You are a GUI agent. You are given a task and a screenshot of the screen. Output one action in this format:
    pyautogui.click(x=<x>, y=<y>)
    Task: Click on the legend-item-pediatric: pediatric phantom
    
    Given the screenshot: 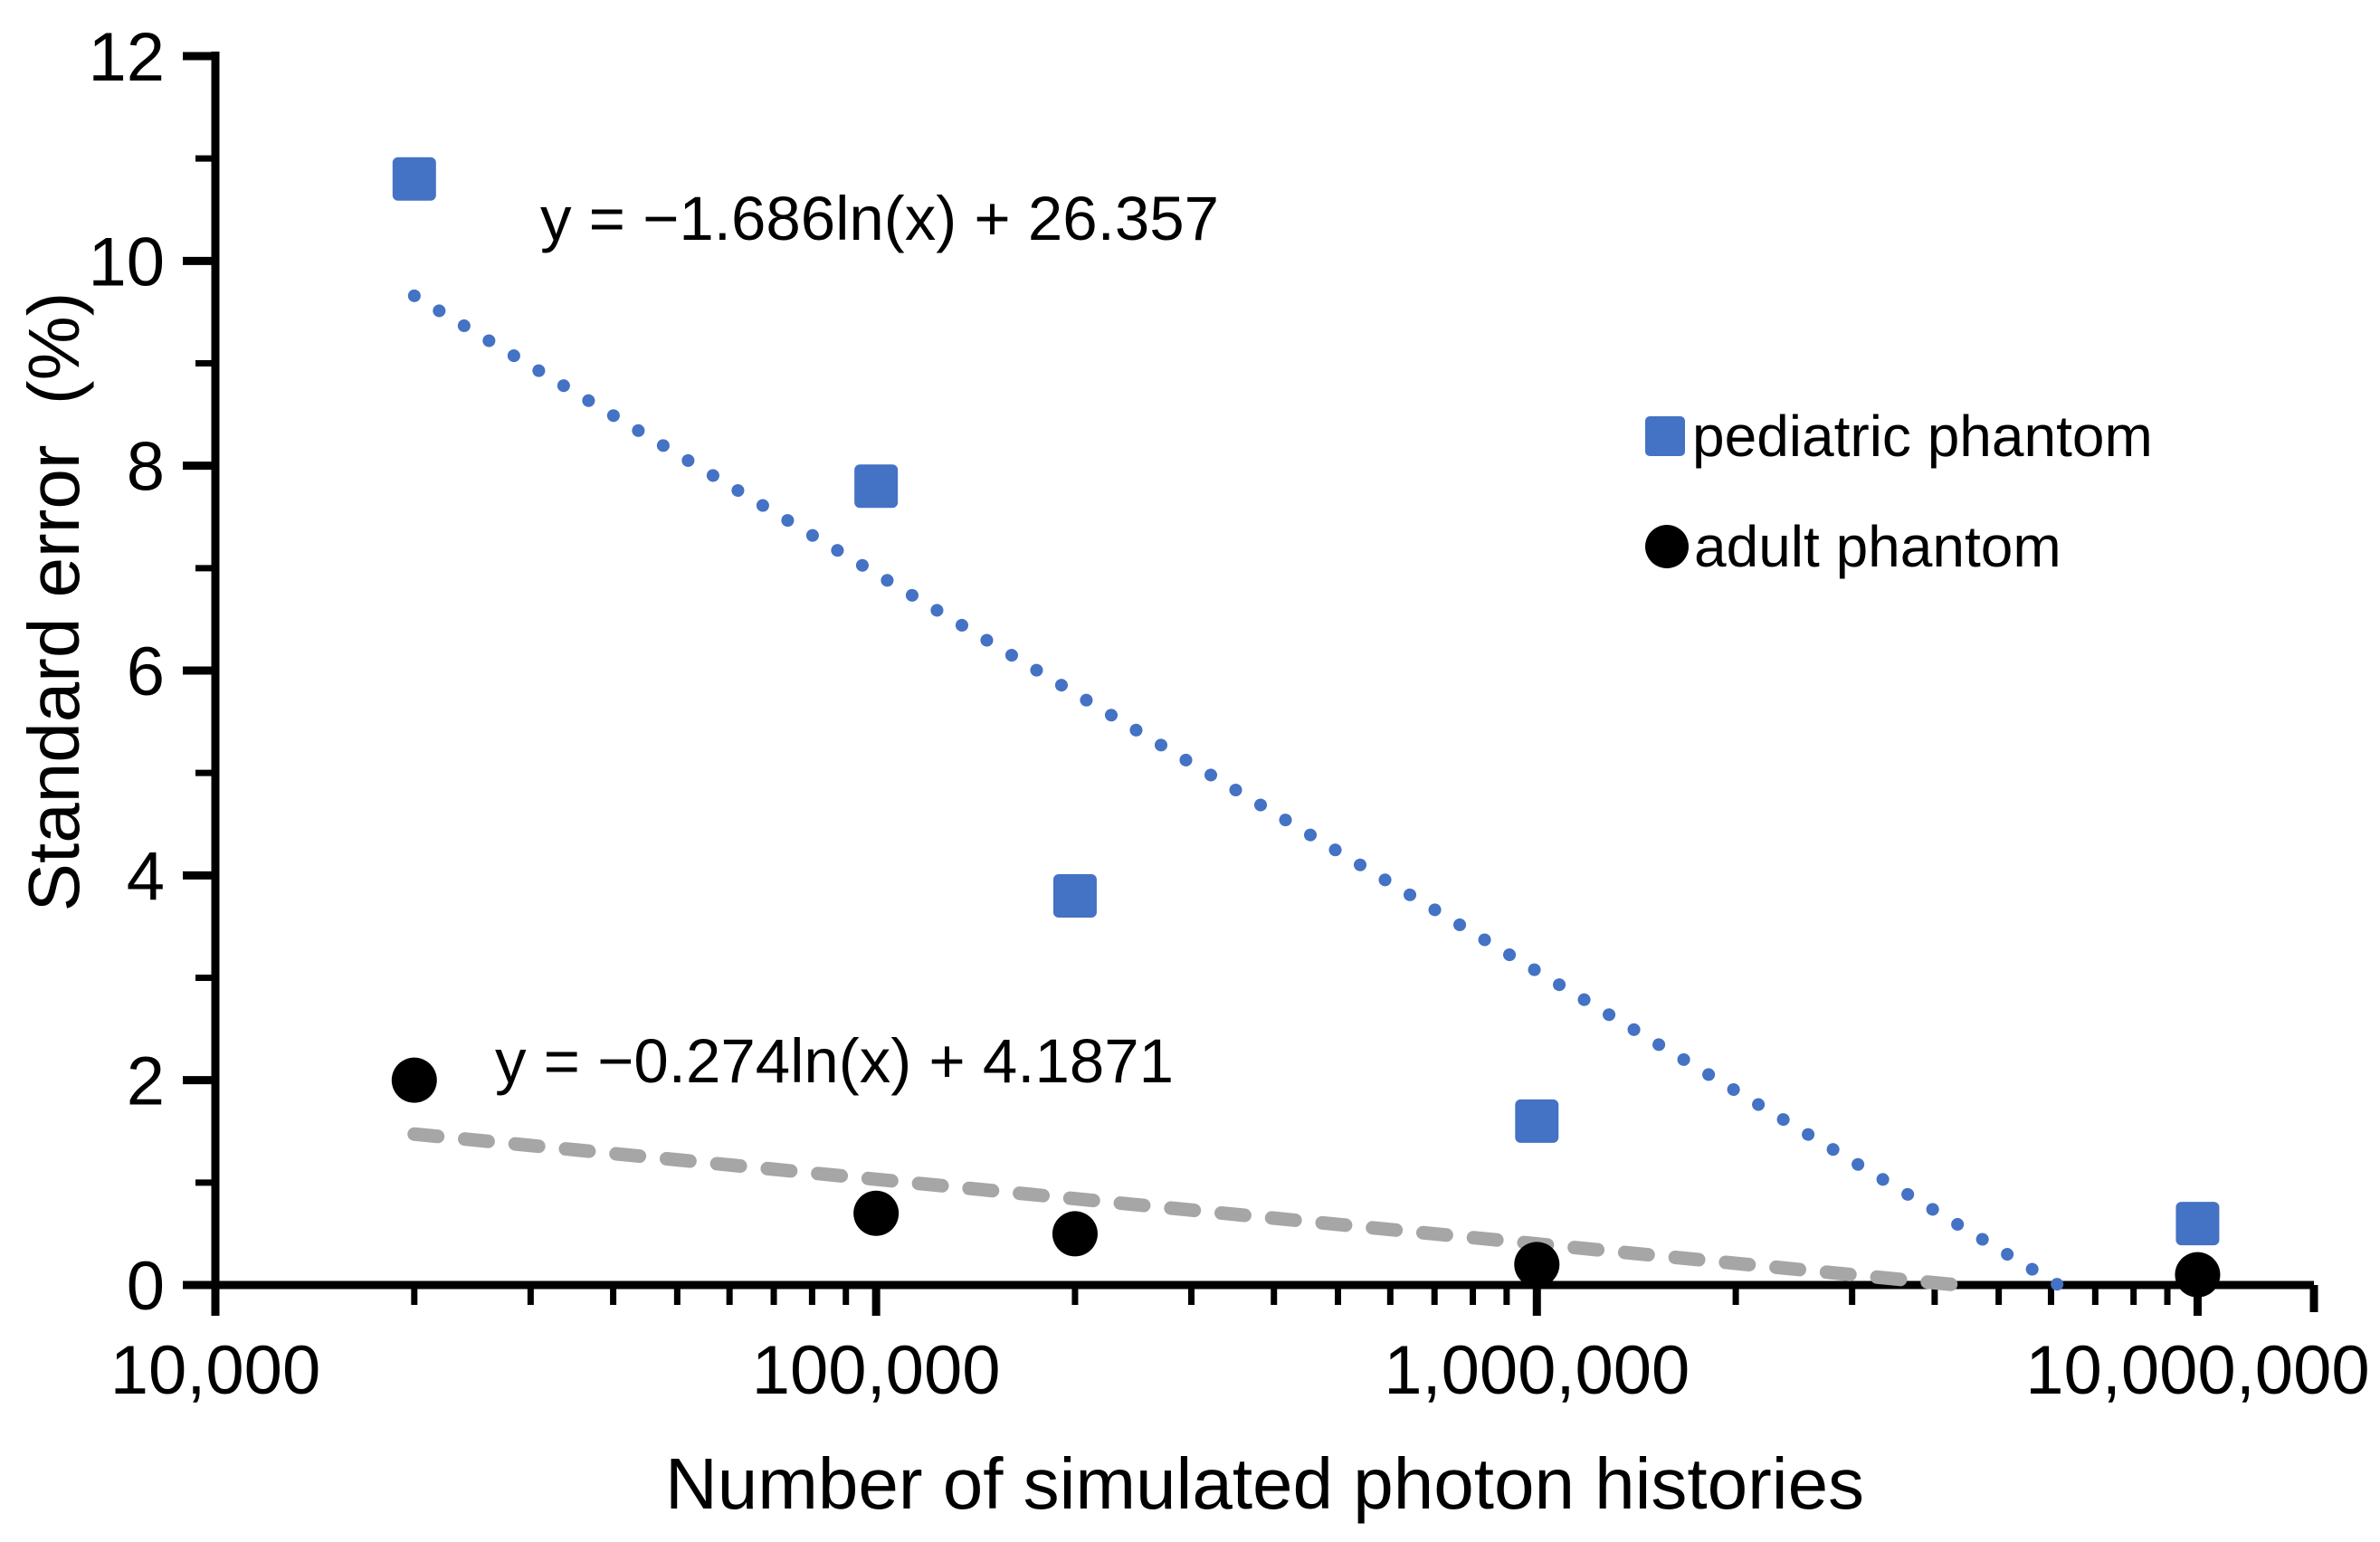 What is the action you would take?
    pyautogui.click(x=1899, y=436)
    